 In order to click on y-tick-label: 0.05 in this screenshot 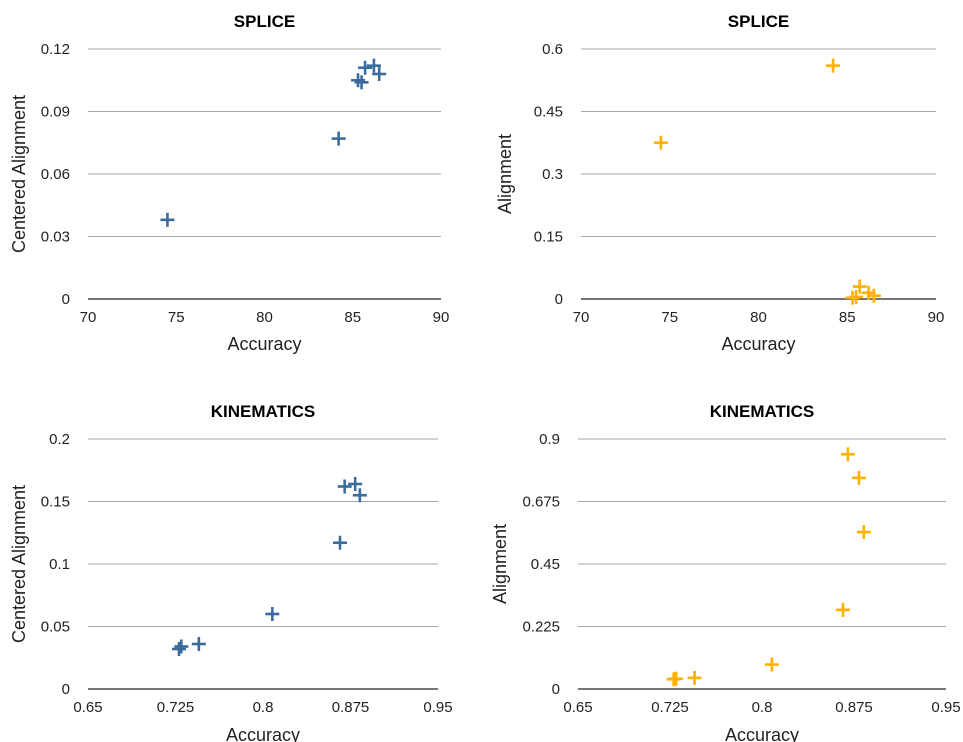, I will do `click(55, 627)`.